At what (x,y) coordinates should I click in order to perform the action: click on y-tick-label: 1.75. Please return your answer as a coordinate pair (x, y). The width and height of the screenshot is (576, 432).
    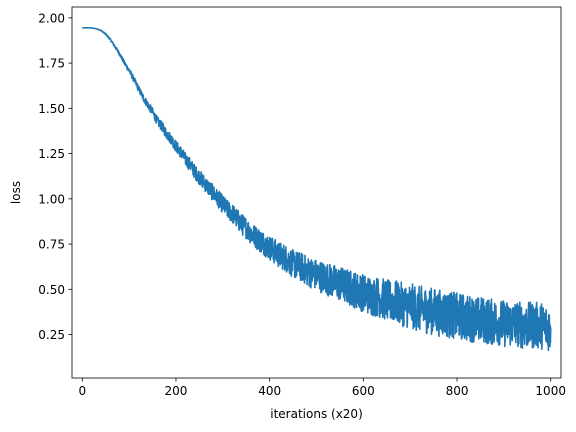
    Looking at the image, I should click on (51, 64).